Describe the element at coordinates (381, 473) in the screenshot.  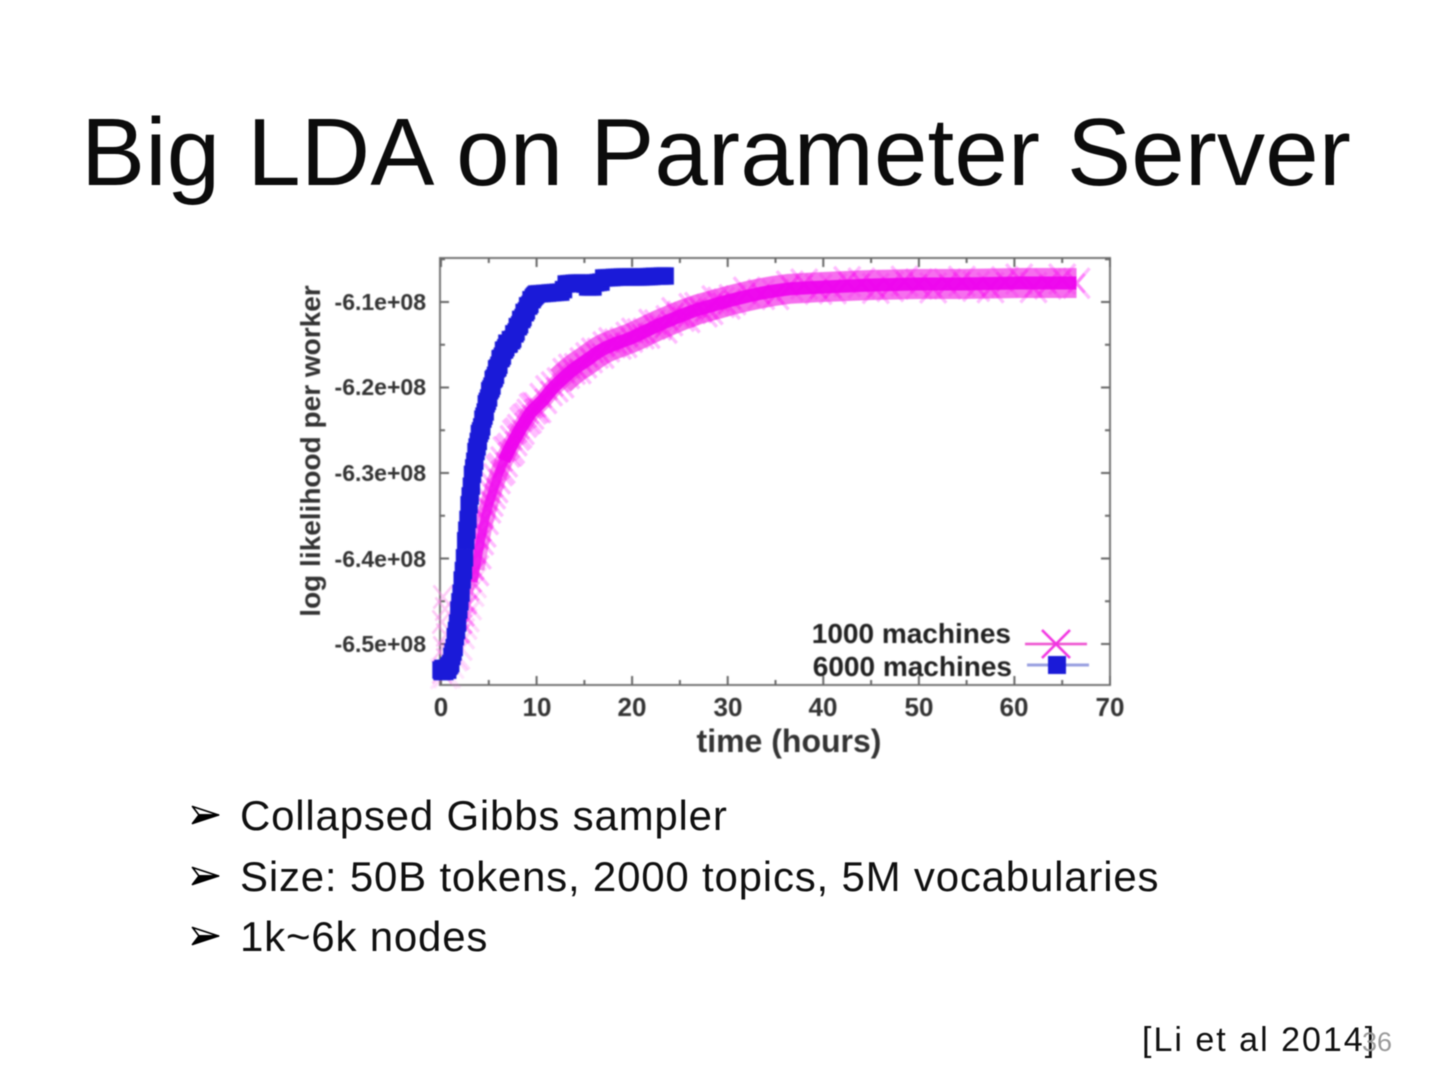
I see `svg-text: -6.3e+08` at that location.